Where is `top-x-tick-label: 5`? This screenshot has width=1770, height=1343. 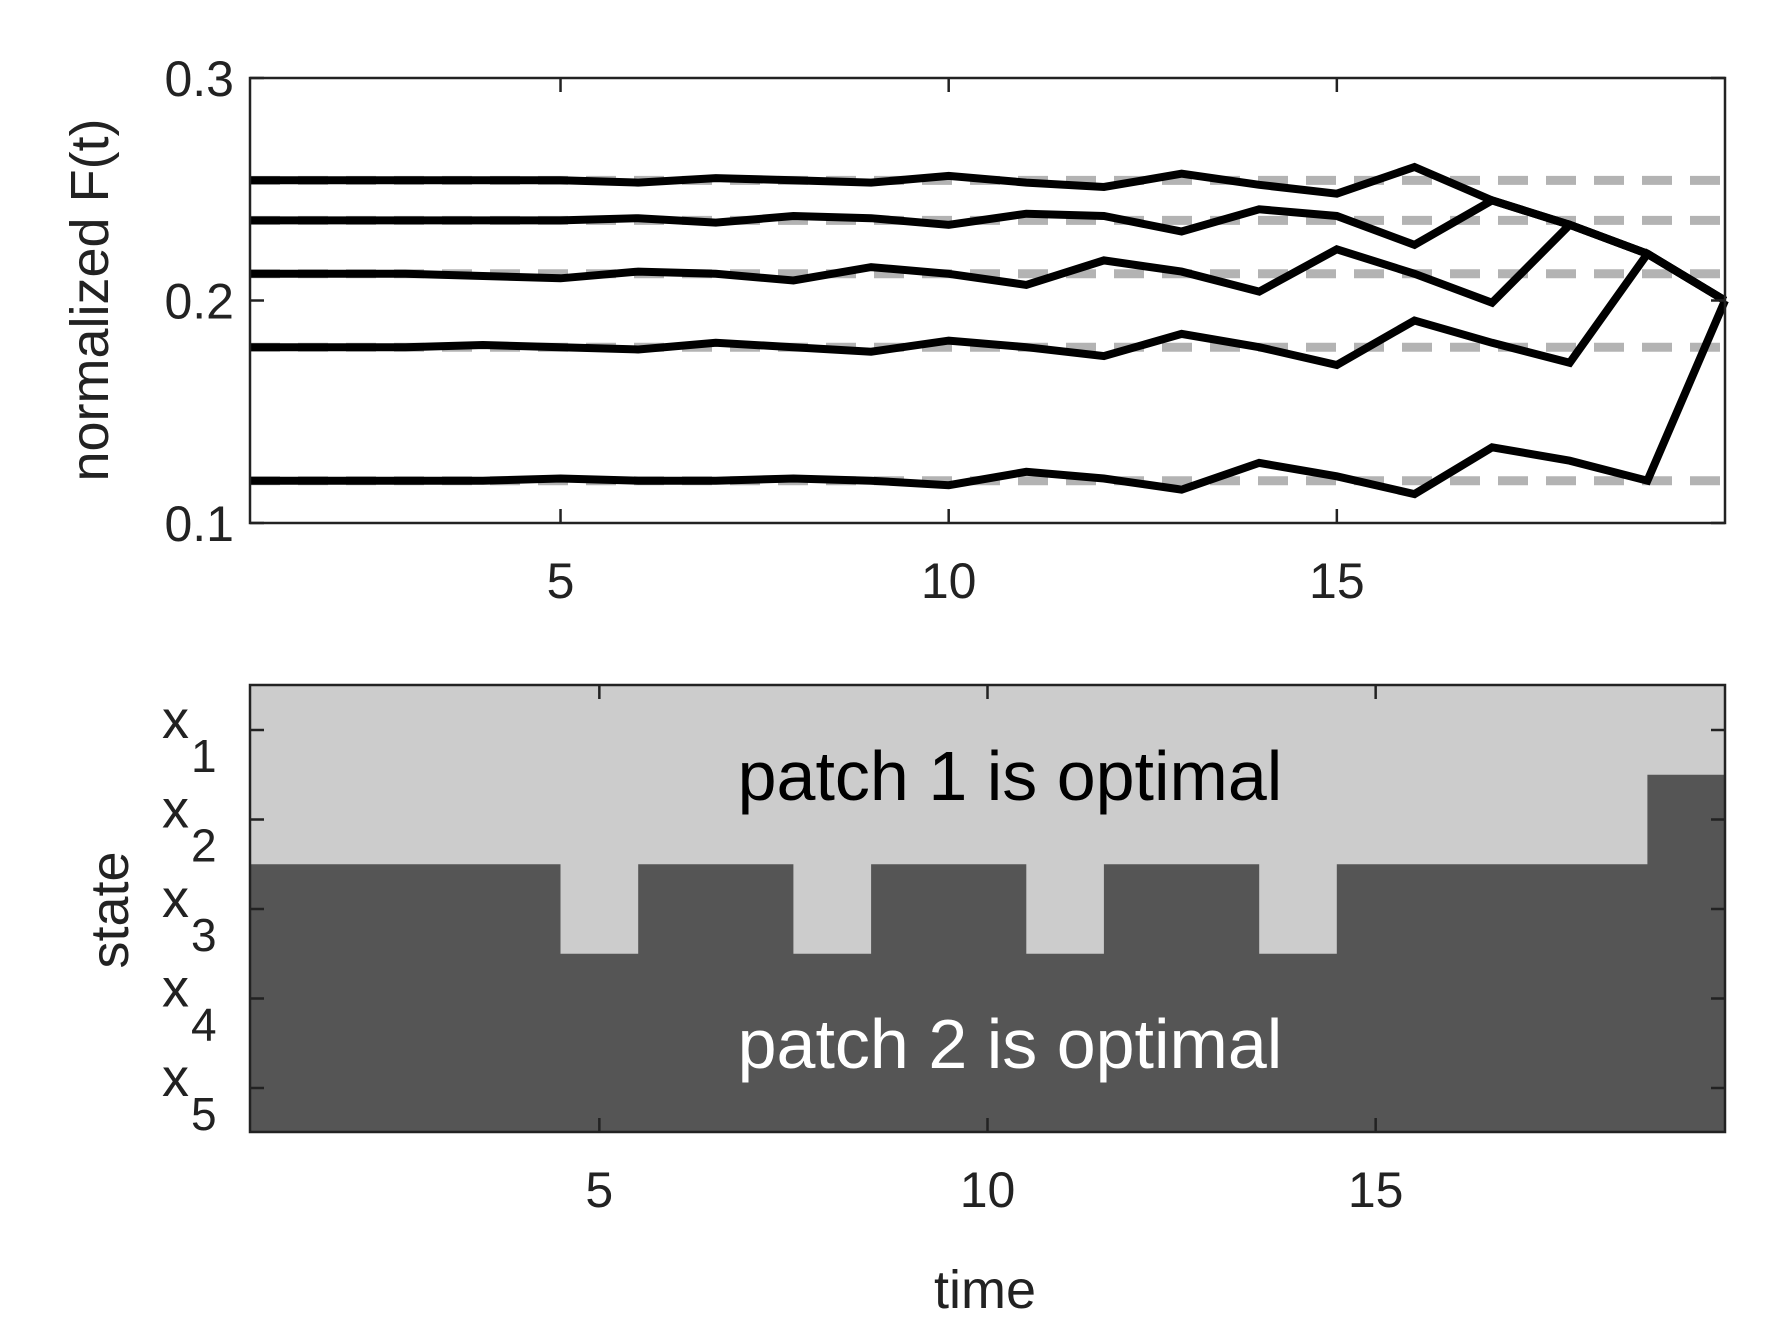 top-x-tick-label: 5 is located at coordinates (561, 581).